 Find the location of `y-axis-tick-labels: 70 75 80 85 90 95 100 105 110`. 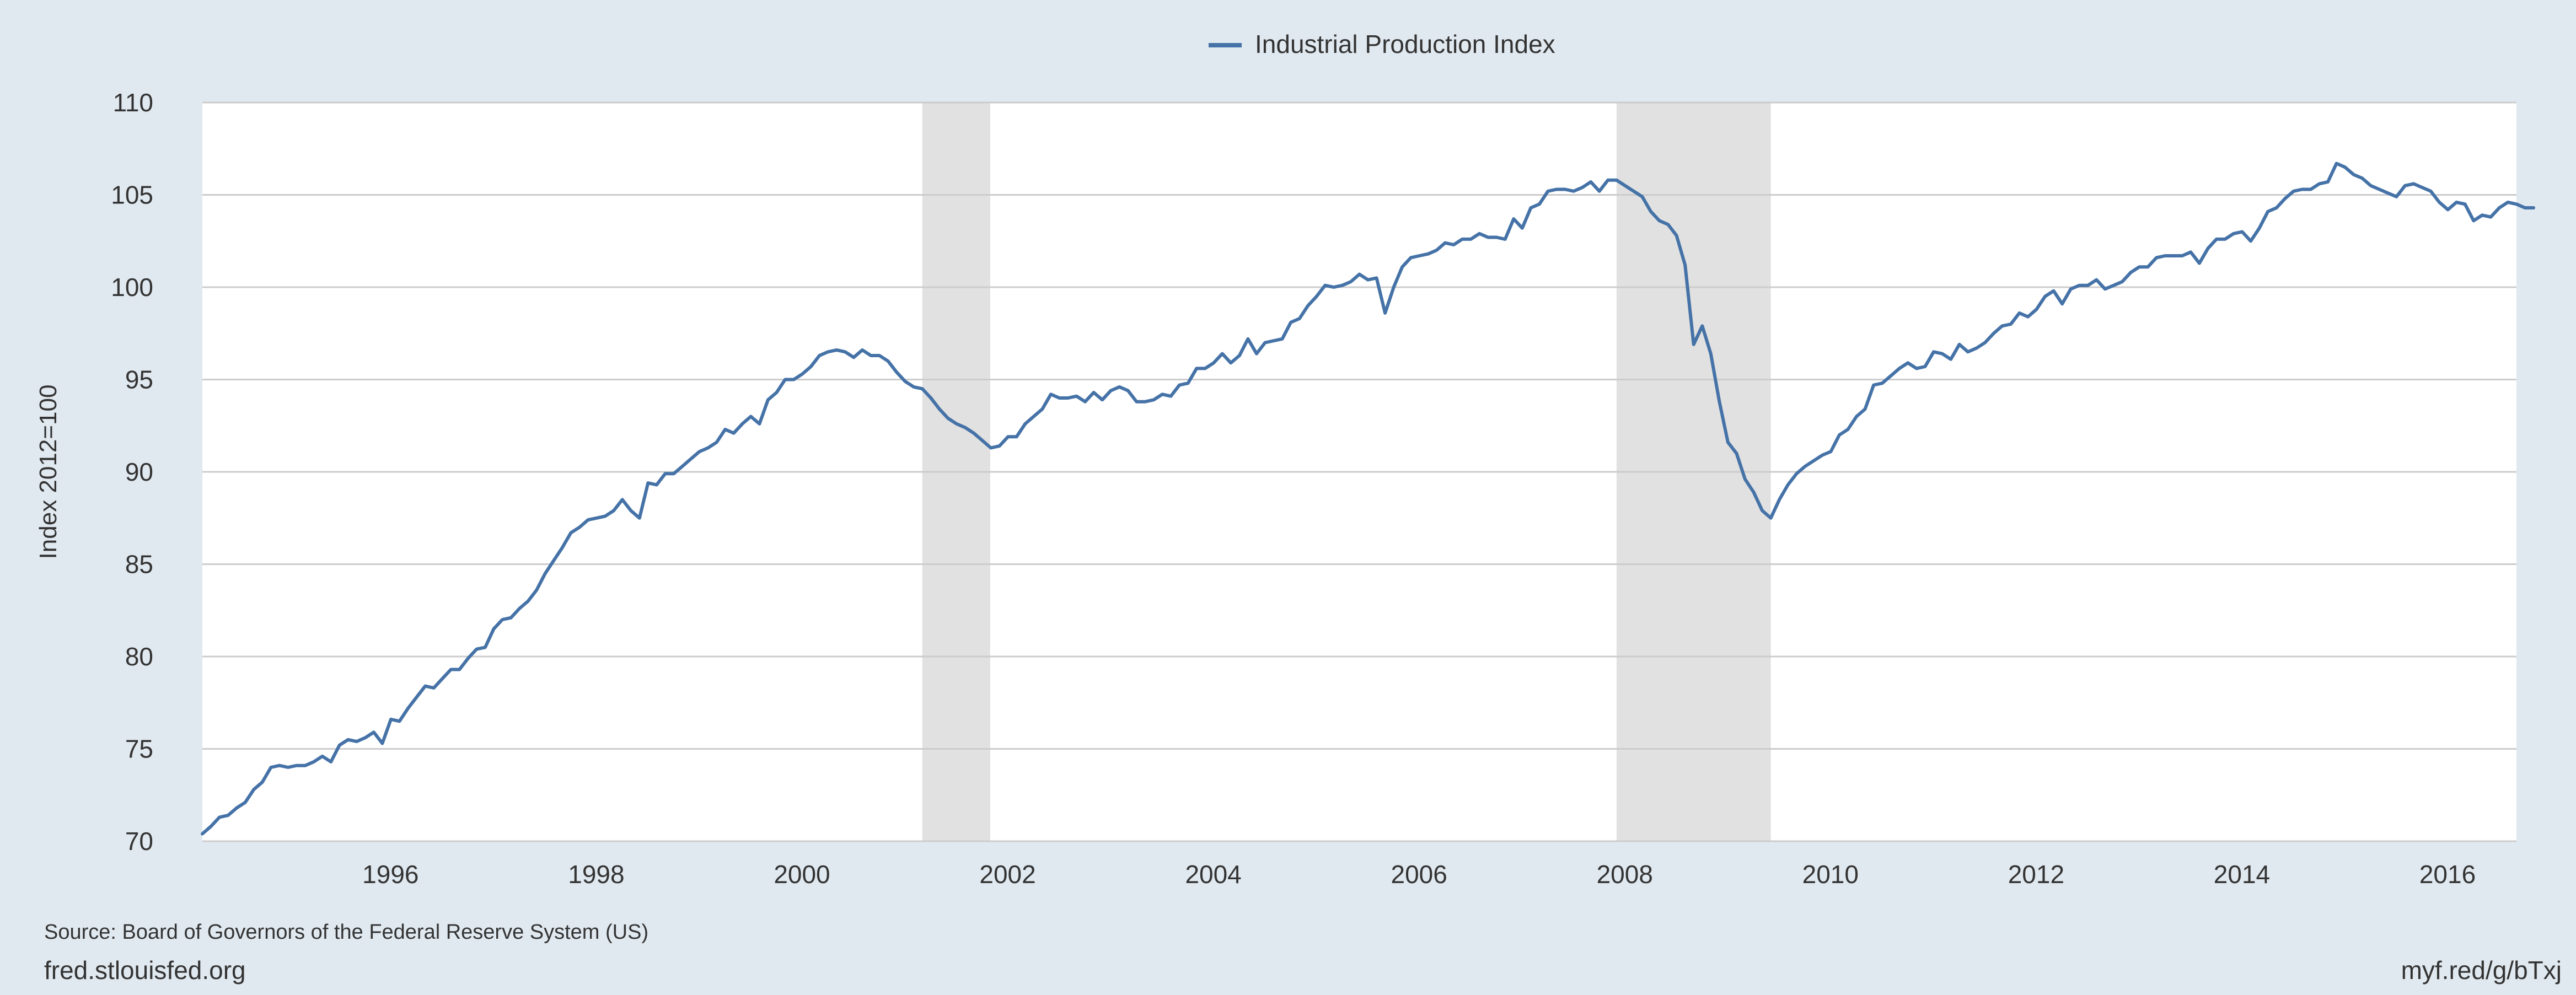

y-axis-tick-labels: 70 75 80 85 90 95 100 105 110 is located at coordinates (132, 472).